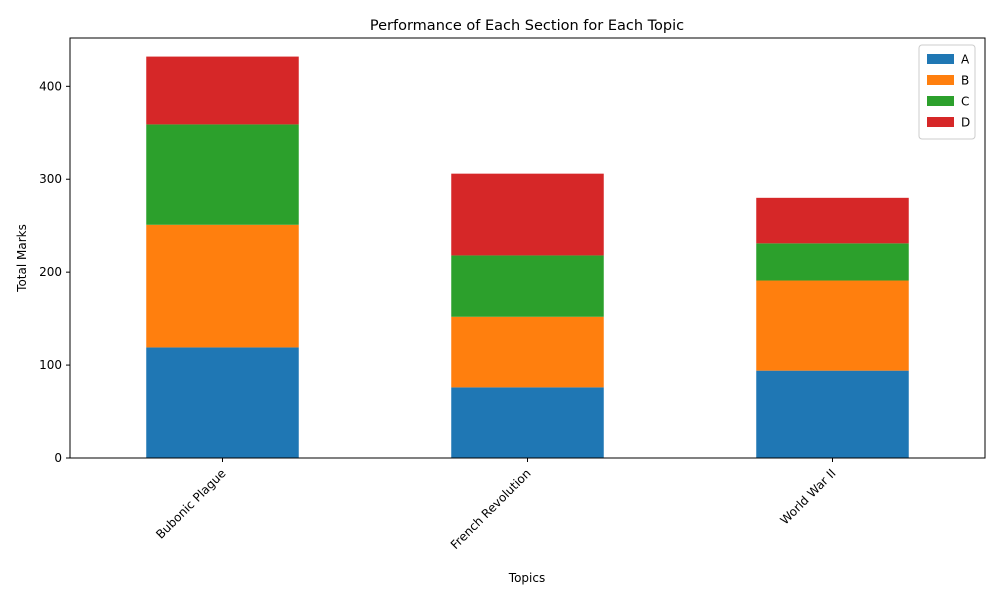 The width and height of the screenshot is (1000, 604). Describe the element at coordinates (965, 102) in the screenshot. I see `legend-label-c: C` at that location.